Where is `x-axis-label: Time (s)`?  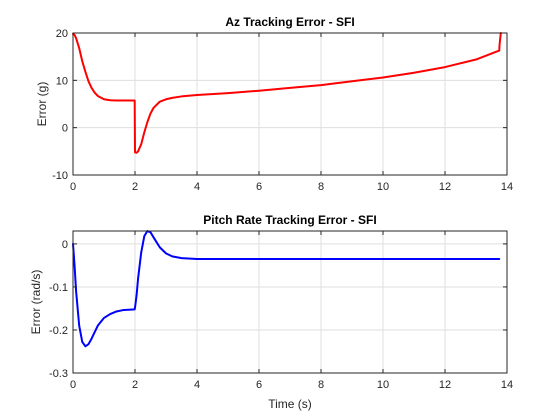 x-axis-label: Time (s) is located at coordinates (290, 404).